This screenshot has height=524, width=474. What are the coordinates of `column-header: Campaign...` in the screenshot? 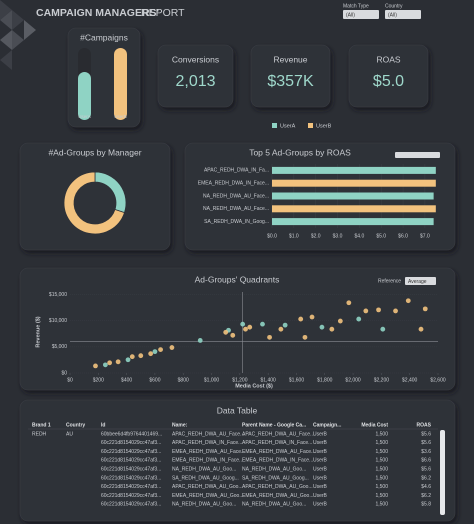 It's located at (327, 425).